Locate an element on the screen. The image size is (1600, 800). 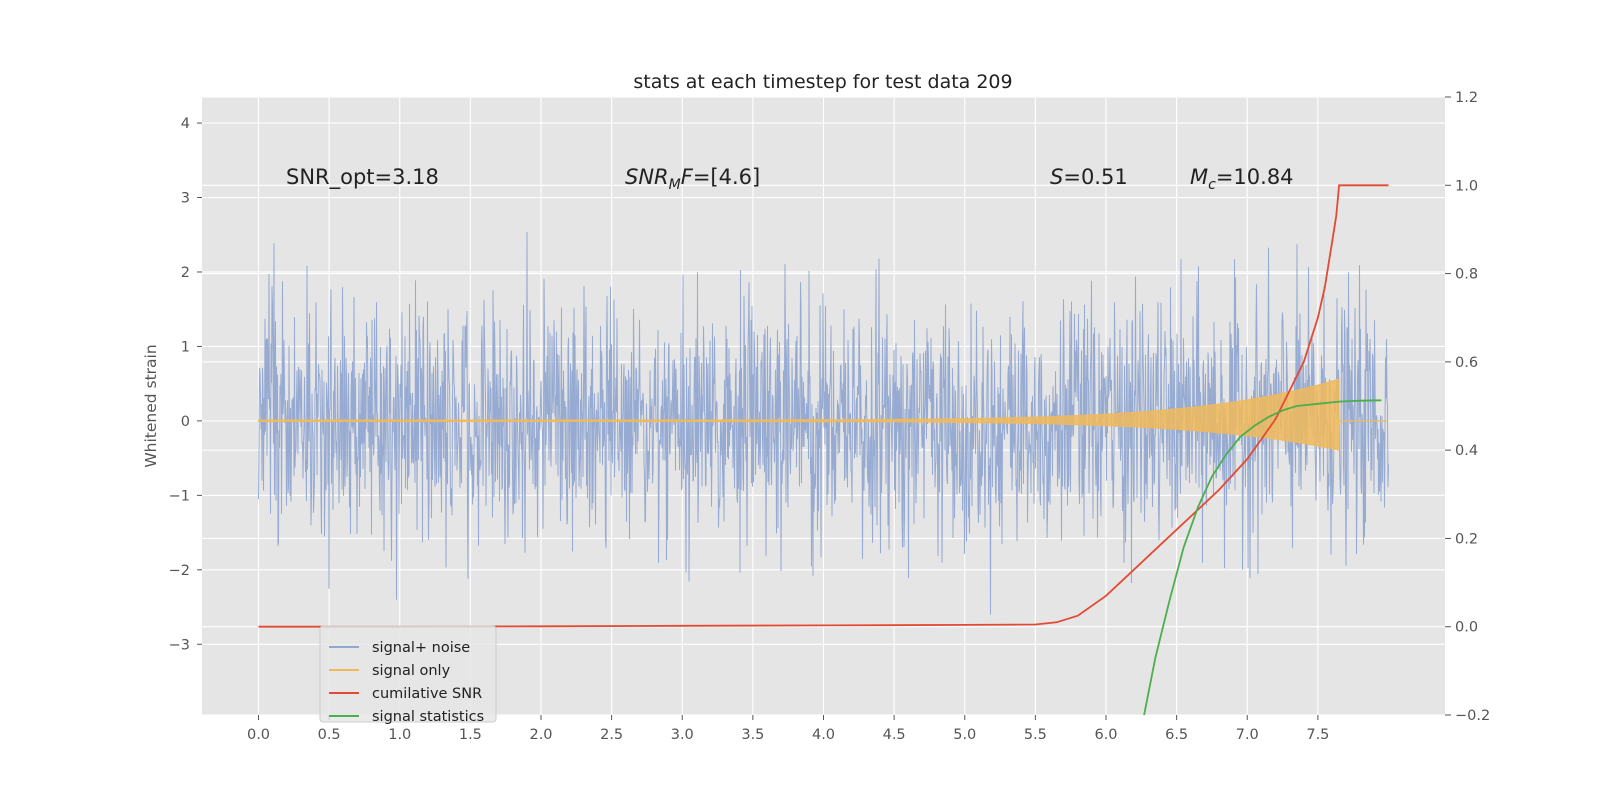
x-tick-label: 0.5 is located at coordinates (329, 735).